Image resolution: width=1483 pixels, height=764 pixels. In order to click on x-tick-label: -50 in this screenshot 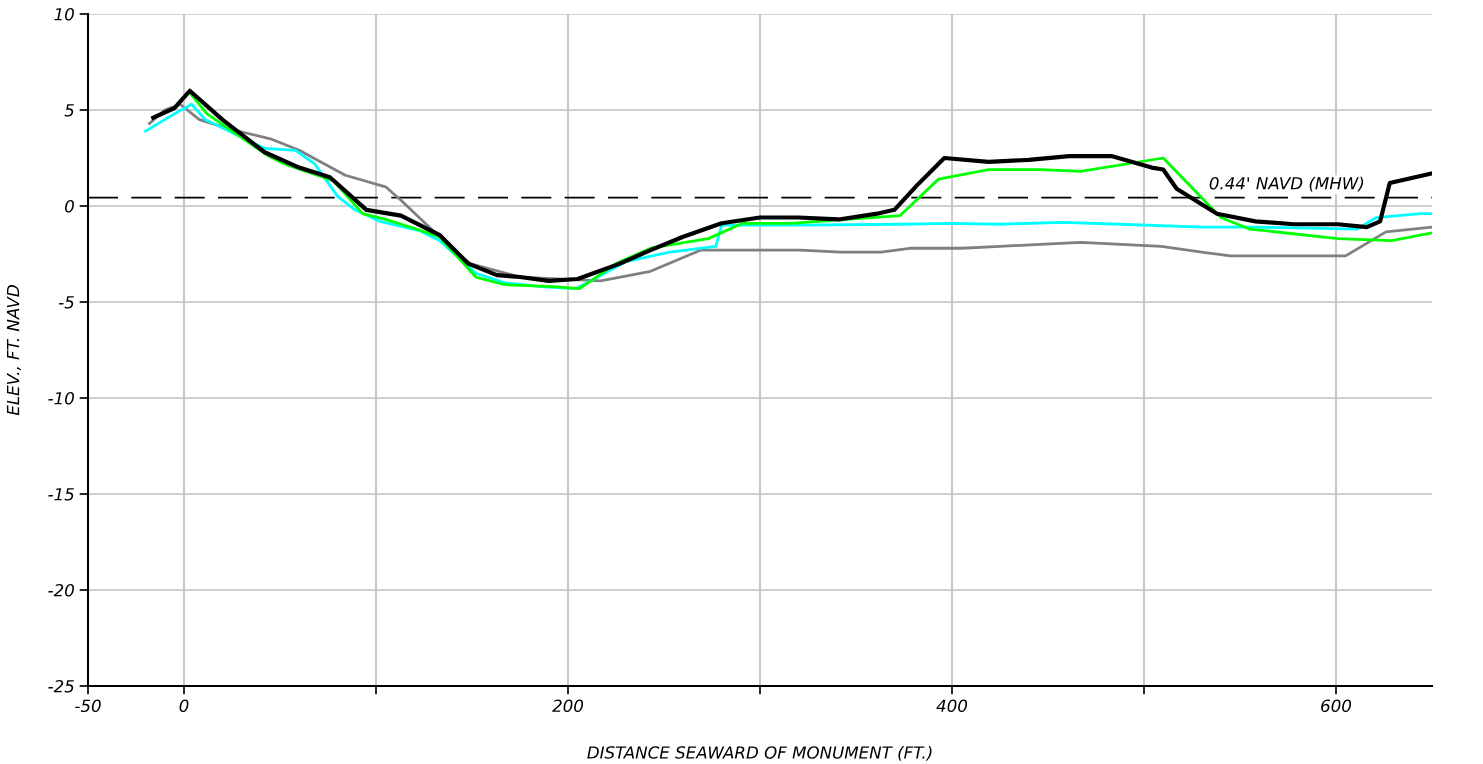, I will do `click(88, 706)`.